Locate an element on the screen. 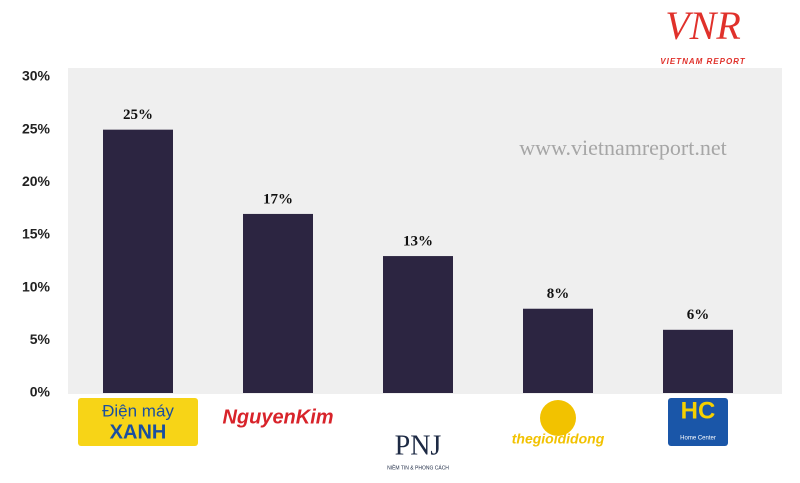 This screenshot has height=483, width=800. x-tick-label: PNJ is located at coordinates (418, 445).